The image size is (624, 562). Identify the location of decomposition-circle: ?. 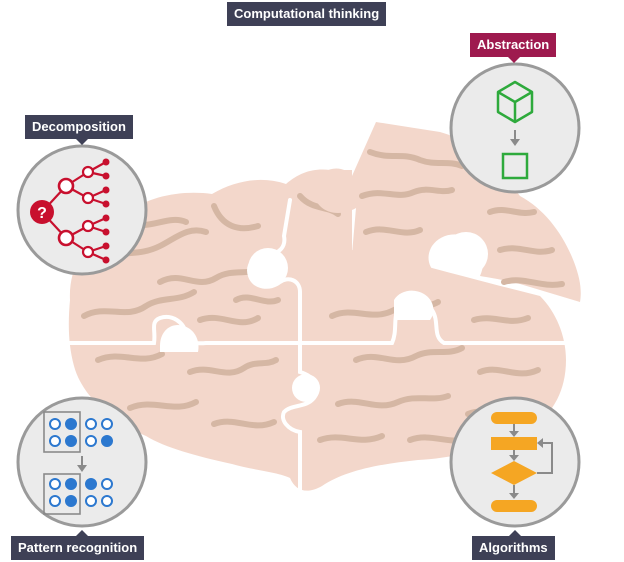
(82, 210).